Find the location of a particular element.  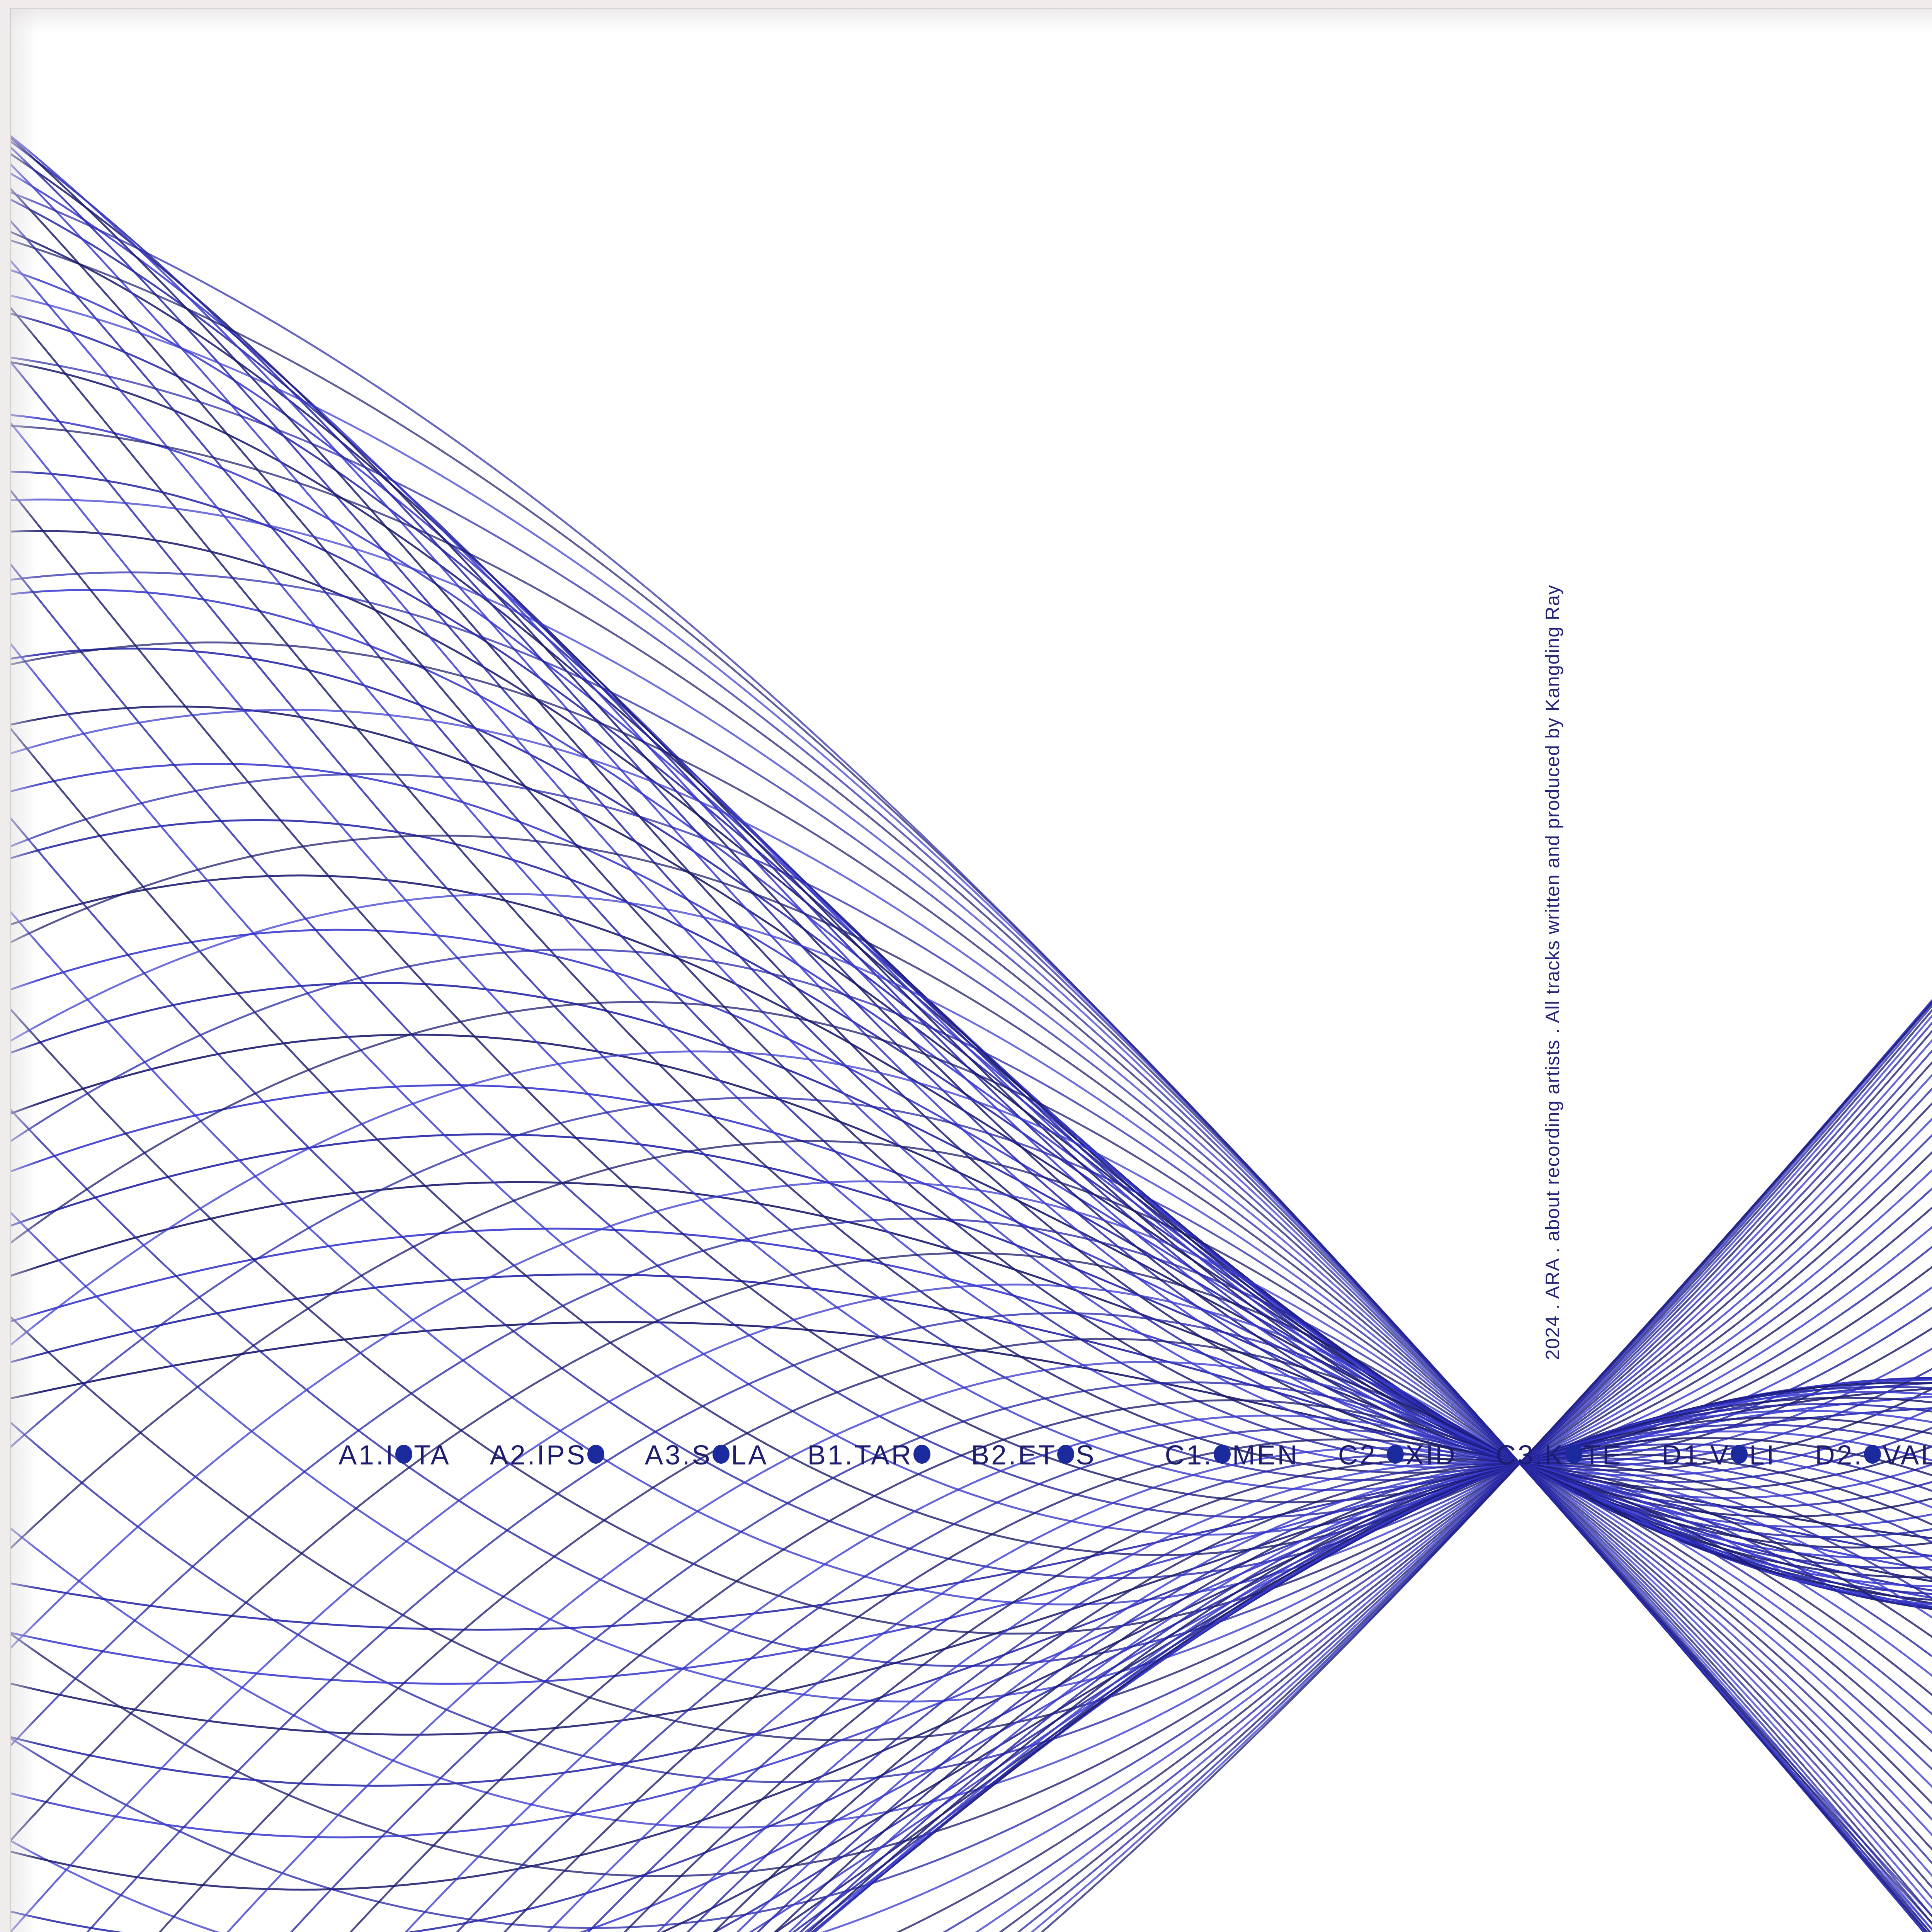

track-label-b1: B1.TAR is located at coordinates (860, 1455).